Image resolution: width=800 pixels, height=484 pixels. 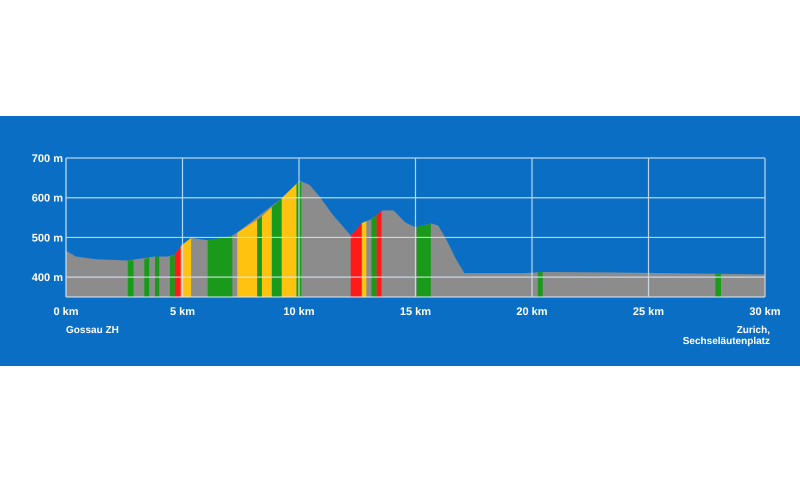 What do you see at coordinates (48, 278) in the screenshot?
I see `y-tick-label: 400 m` at bounding box center [48, 278].